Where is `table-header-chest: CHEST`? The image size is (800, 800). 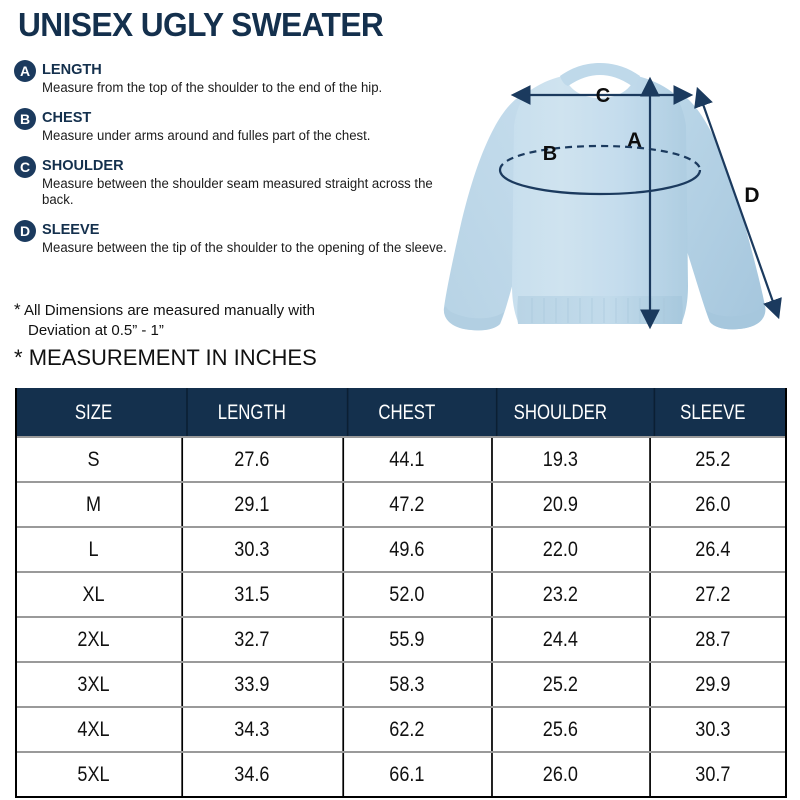 table-header-chest: CHEST is located at coordinates (405, 412).